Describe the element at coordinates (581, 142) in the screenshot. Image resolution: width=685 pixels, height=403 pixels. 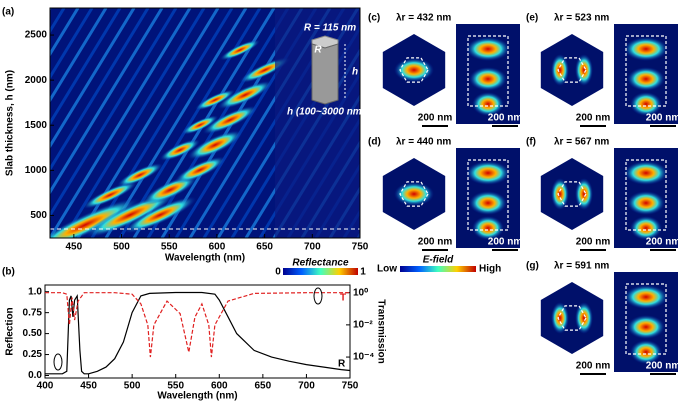
I see `resonance-label: λr = 567 nm` at that location.